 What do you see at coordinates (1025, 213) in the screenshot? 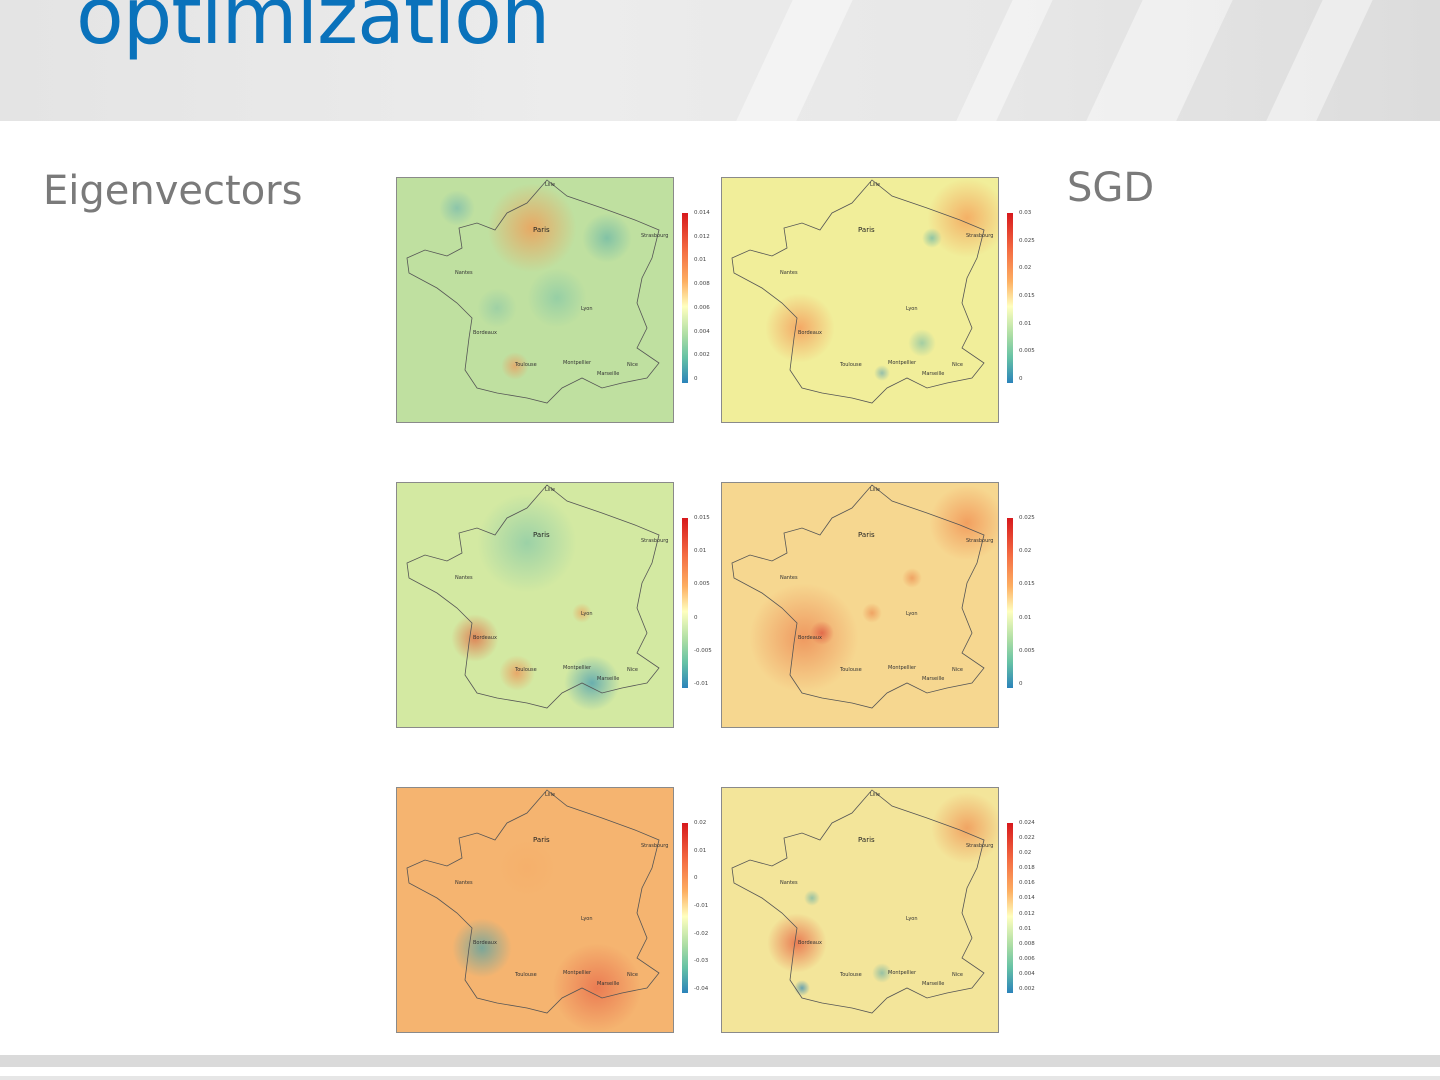
I see `colorbar-tick-label: 0.03` at bounding box center [1025, 213].